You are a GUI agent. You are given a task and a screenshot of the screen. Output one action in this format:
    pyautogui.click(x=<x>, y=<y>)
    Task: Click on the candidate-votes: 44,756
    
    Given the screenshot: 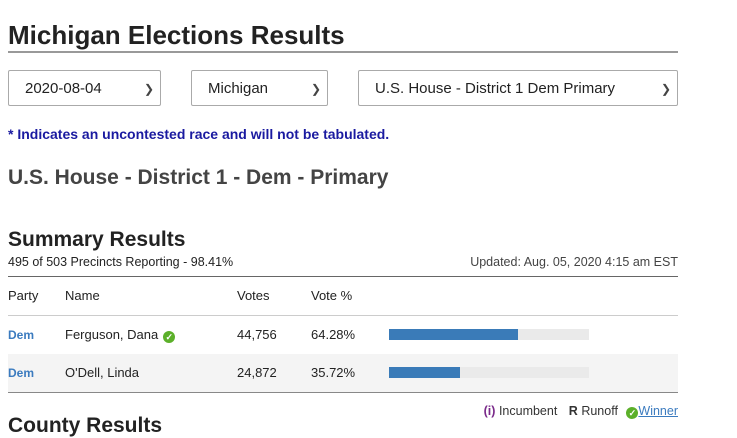 What is the action you would take?
    pyautogui.click(x=257, y=334)
    